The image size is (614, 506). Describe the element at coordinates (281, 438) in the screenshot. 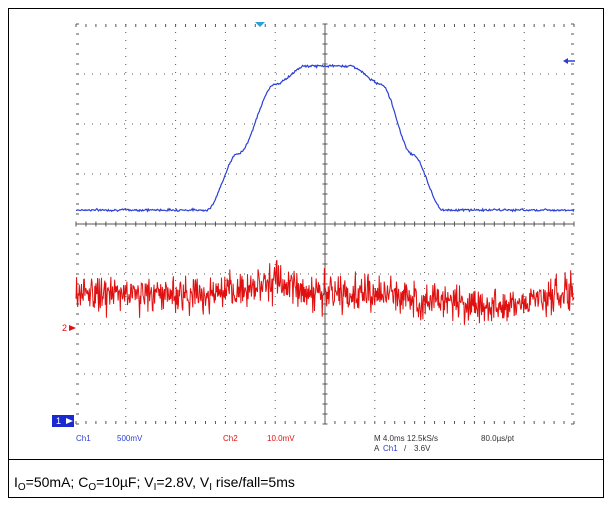

I see `ch2-scale: 10.0mV` at that location.